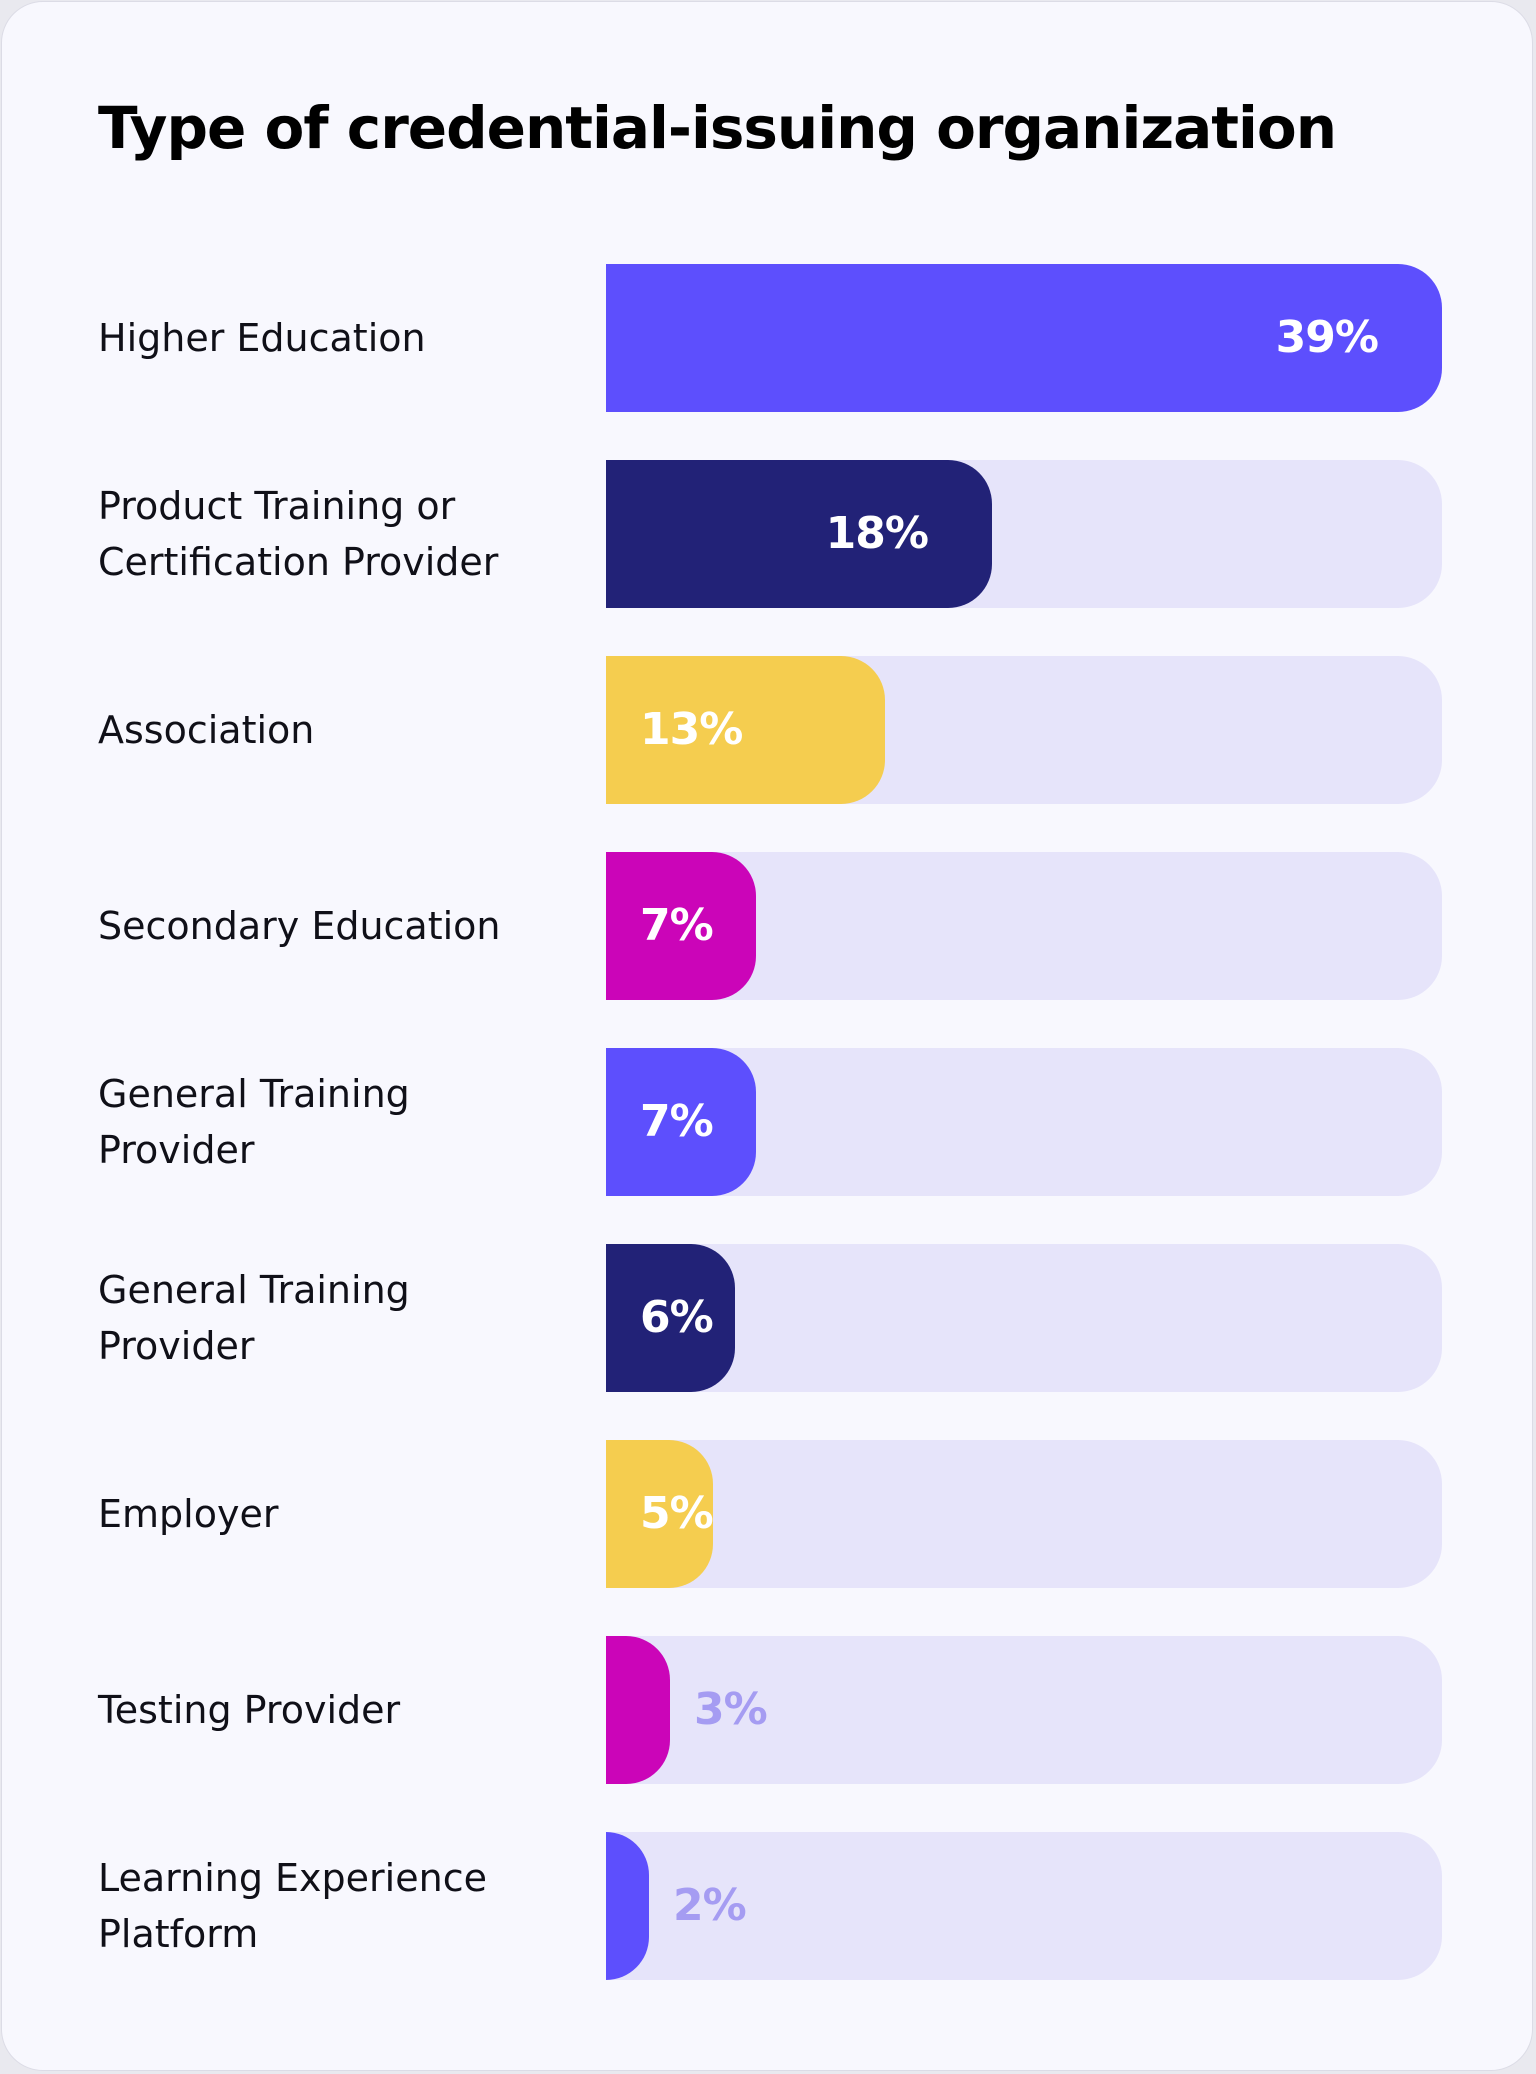 The width and height of the screenshot is (1536, 2074). Describe the element at coordinates (731, 1709) in the screenshot. I see `value-label: 3%` at that location.